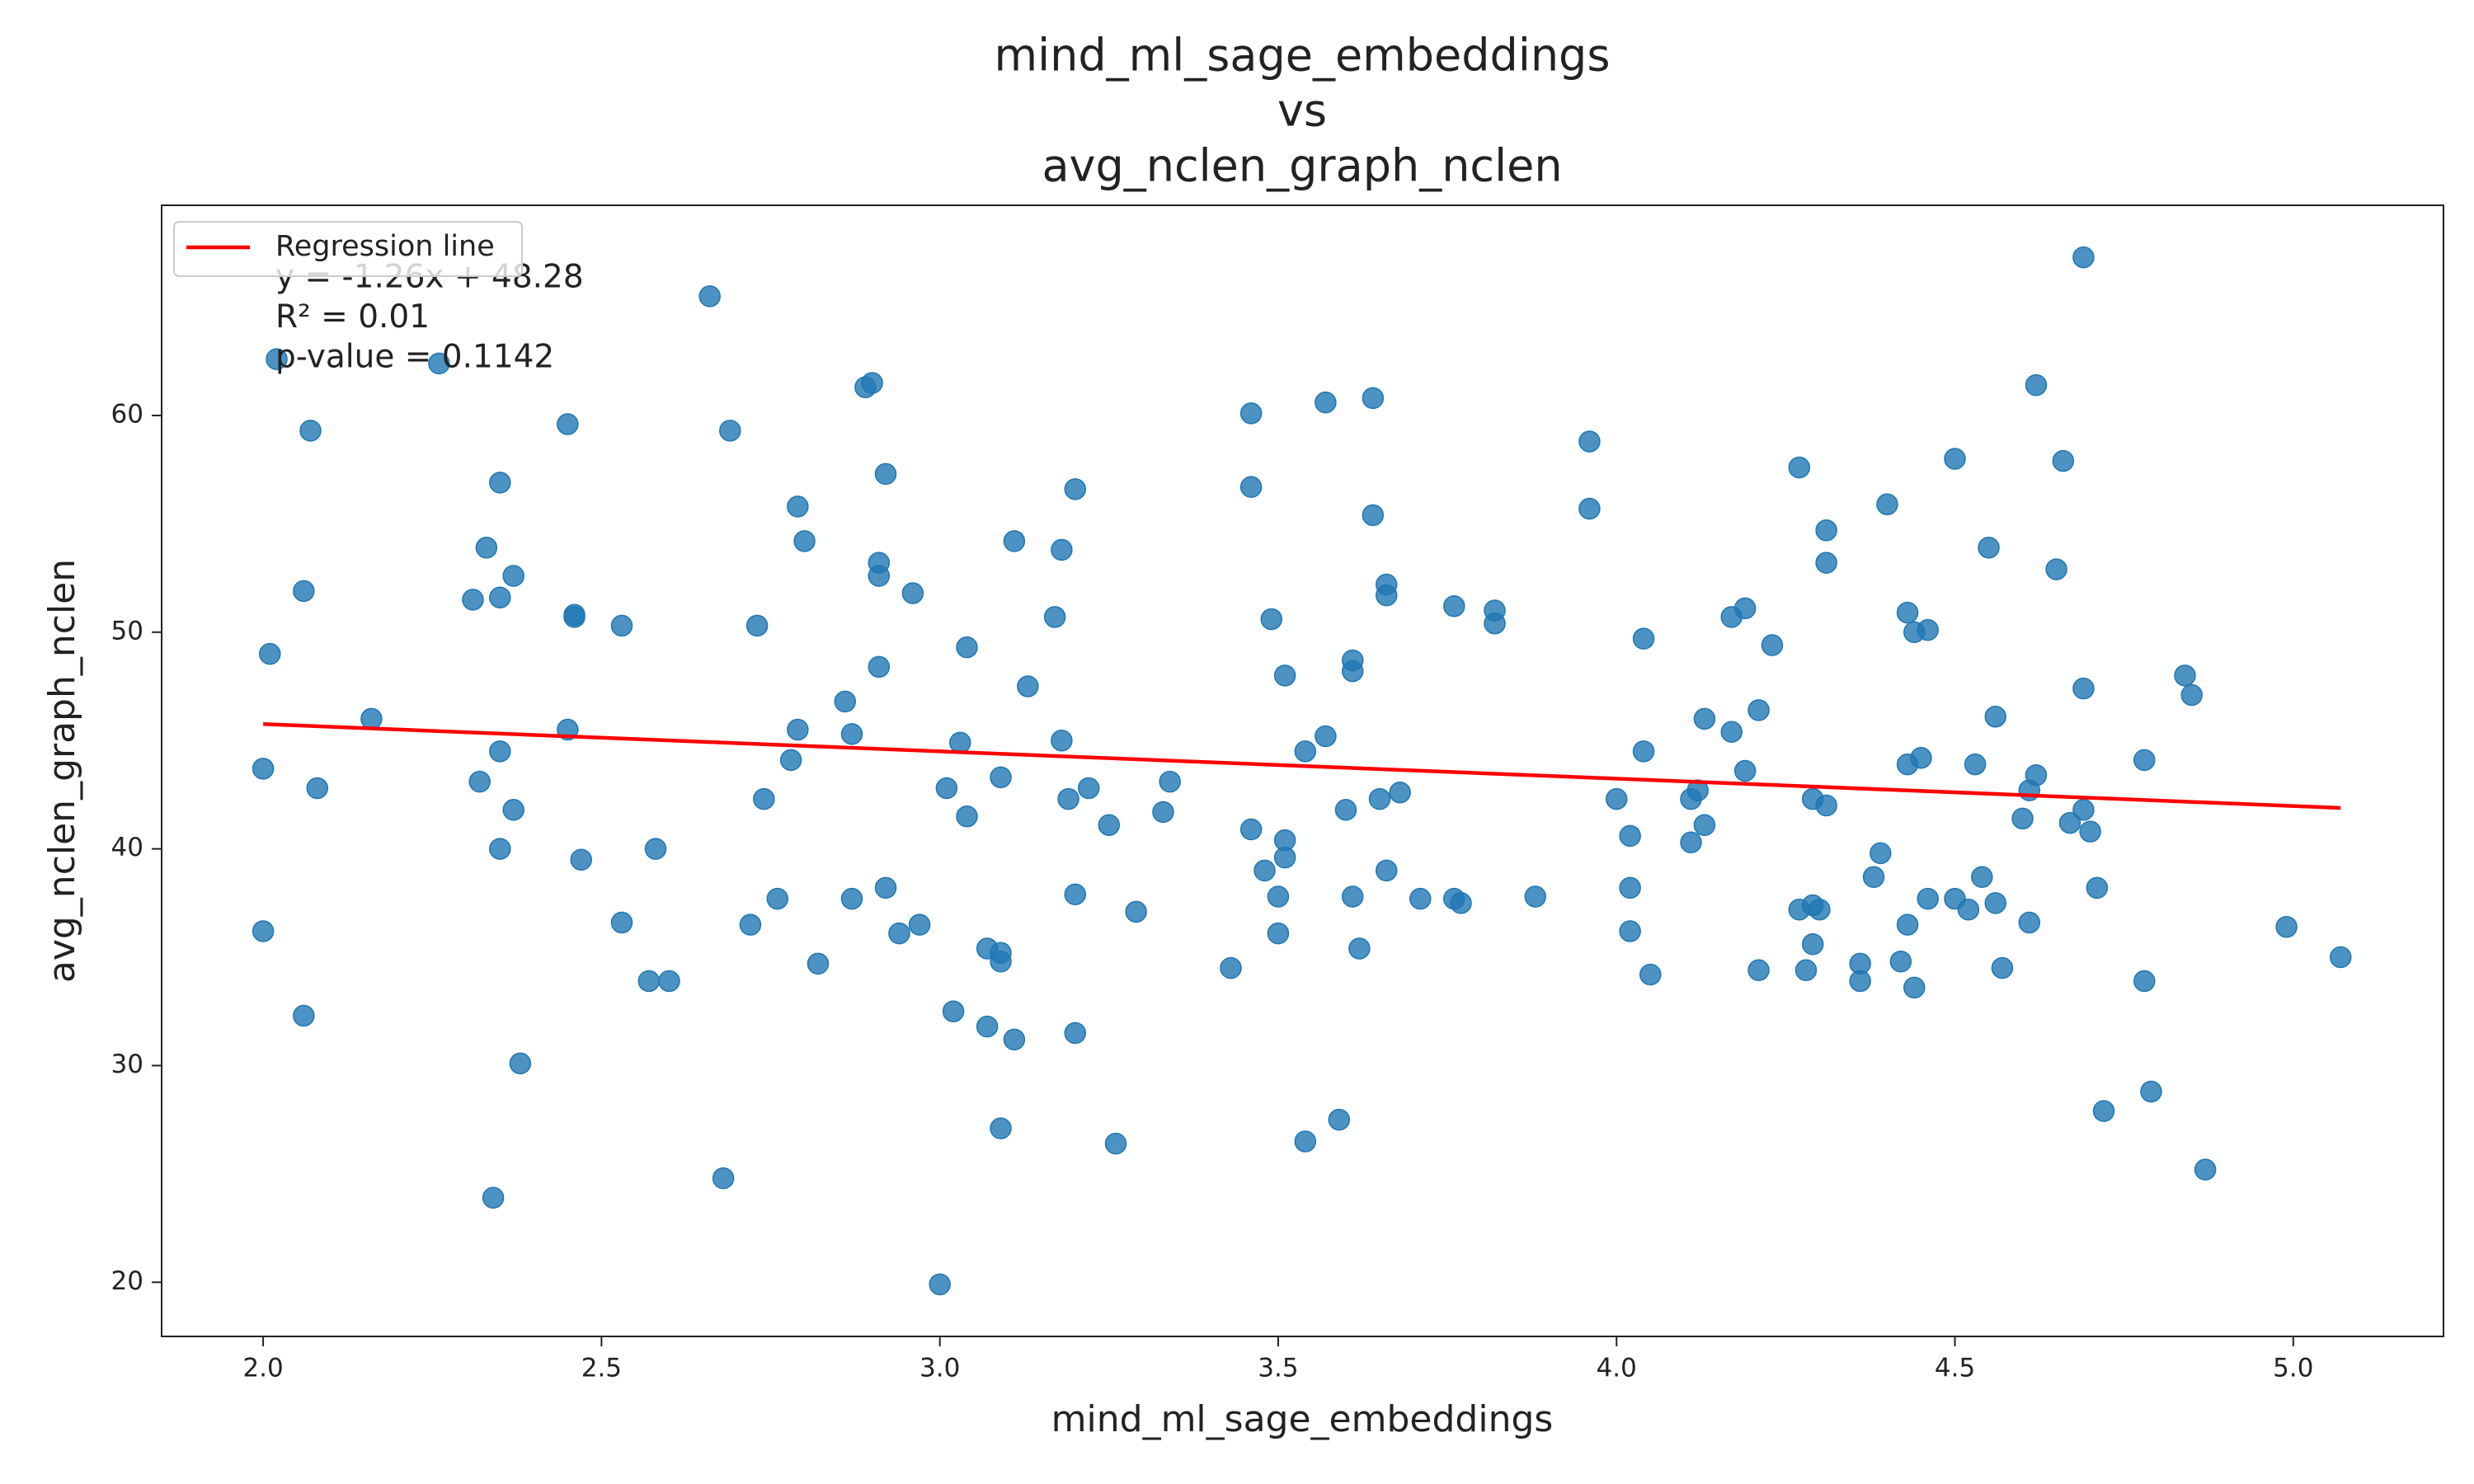 The height and width of the screenshot is (1484, 2474). What do you see at coordinates (127, 1064) in the screenshot?
I see `y-tick-label: 30` at bounding box center [127, 1064].